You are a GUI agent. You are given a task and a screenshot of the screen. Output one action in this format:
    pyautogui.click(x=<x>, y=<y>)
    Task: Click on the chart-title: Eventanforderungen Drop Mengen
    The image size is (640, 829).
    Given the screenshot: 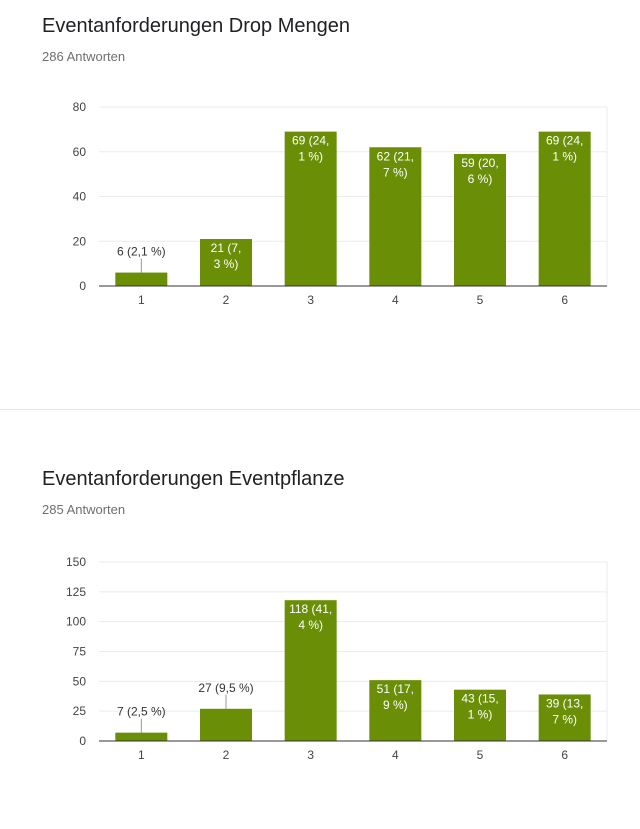 What is the action you would take?
    pyautogui.click(x=196, y=26)
    